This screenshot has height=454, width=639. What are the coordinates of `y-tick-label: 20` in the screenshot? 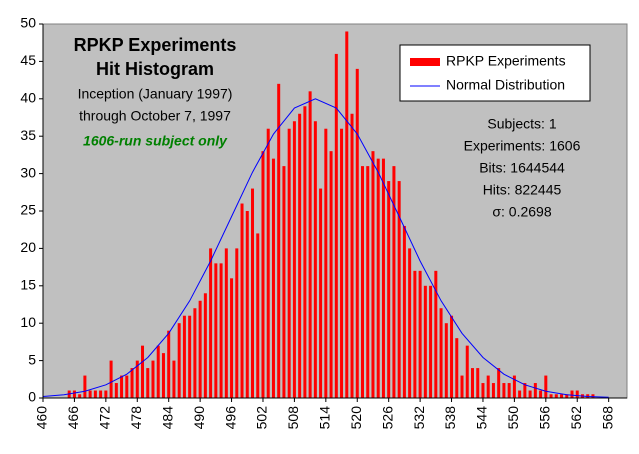 It's located at (28, 247).